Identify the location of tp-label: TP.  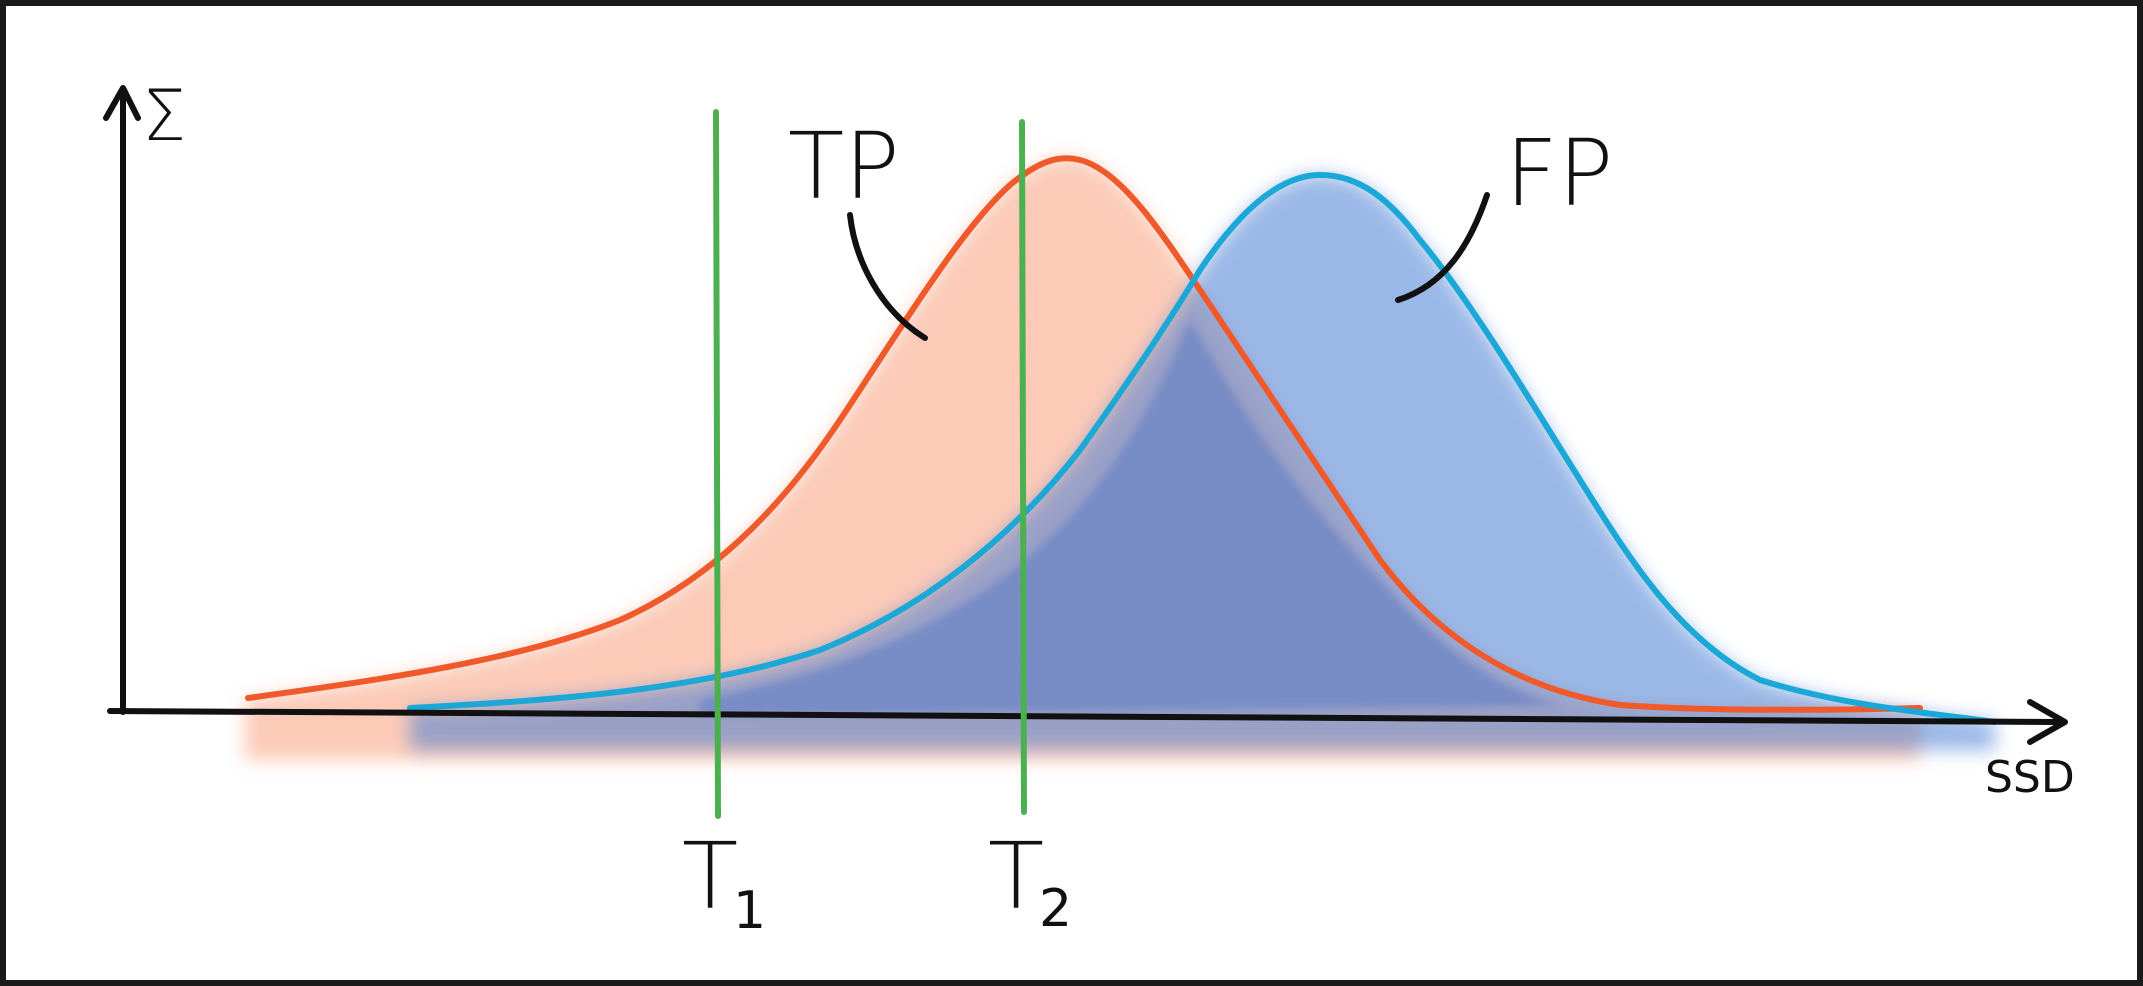
(844, 166).